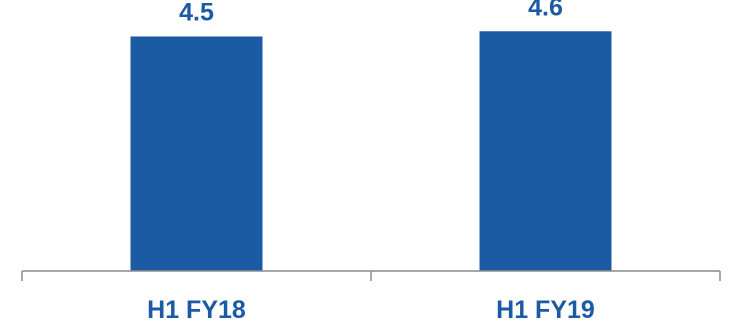 This screenshot has width=730, height=331. I want to click on data-labels-group: 4.5 4.6, so click(371, 13).